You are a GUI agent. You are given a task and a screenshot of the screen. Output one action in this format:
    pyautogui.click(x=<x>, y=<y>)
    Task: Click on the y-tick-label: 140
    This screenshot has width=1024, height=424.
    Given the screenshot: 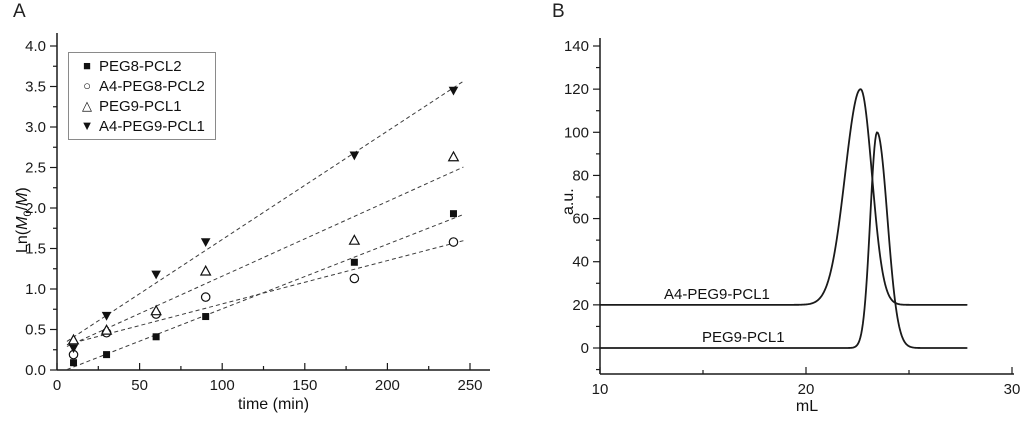 What is the action you would take?
    pyautogui.click(x=576, y=46)
    